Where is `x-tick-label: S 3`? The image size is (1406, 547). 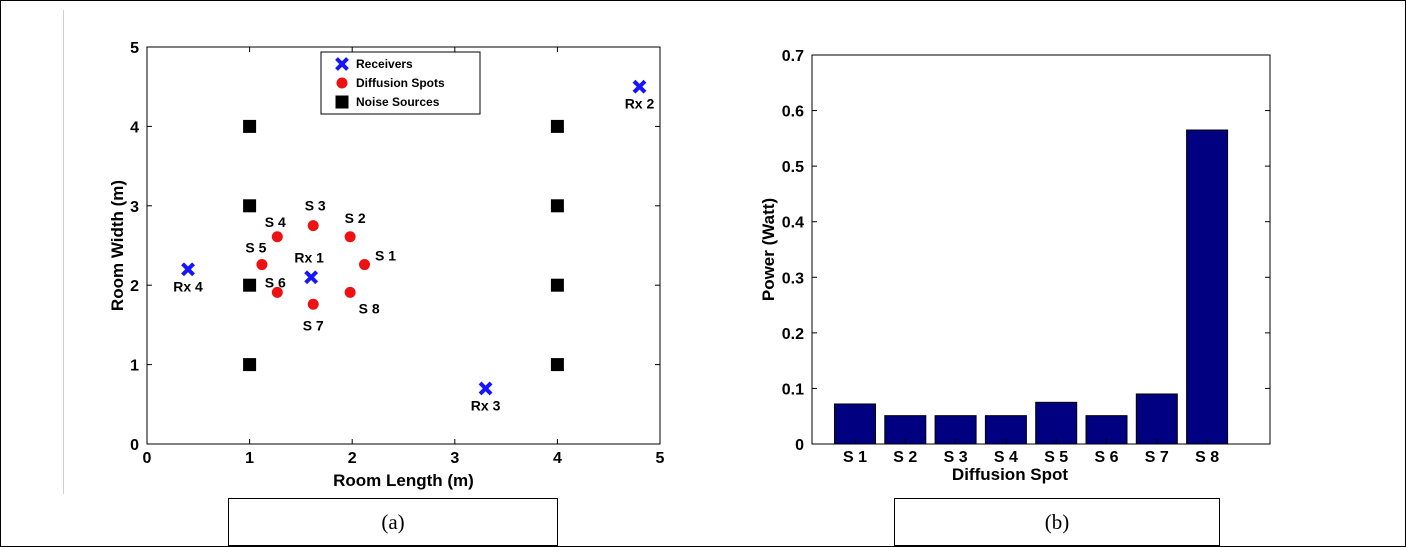
x-tick-label: S 3 is located at coordinates (956, 457).